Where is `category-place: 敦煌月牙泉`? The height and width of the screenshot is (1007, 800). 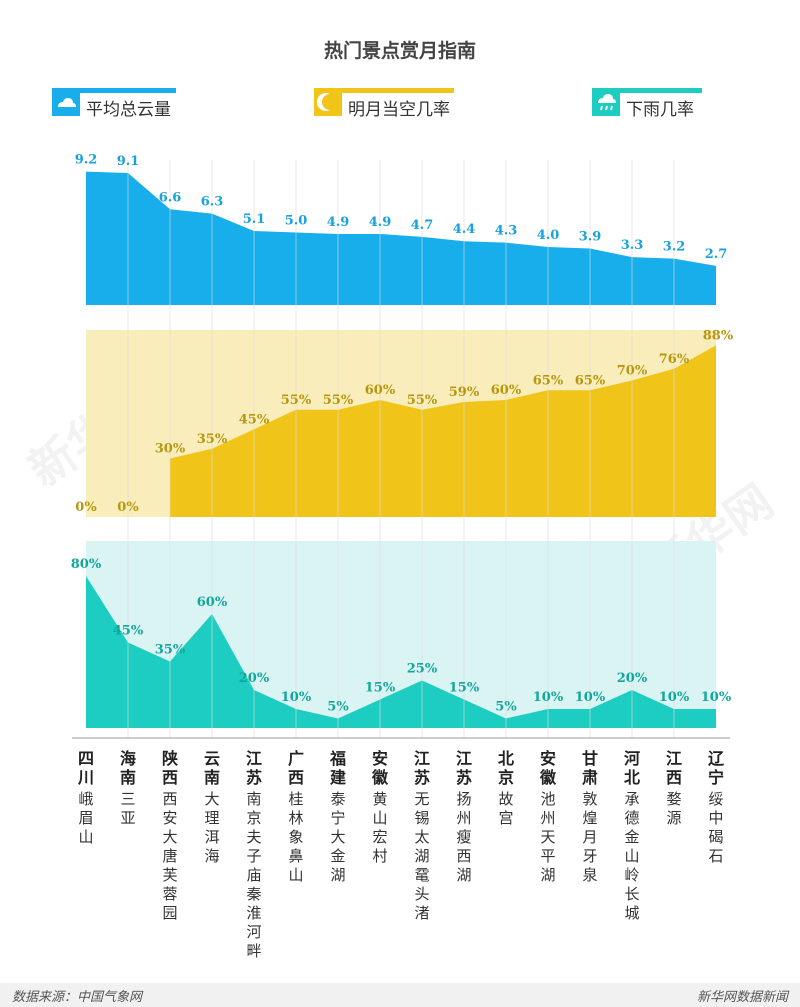
category-place: 敦煌月牙泉 is located at coordinates (589, 837).